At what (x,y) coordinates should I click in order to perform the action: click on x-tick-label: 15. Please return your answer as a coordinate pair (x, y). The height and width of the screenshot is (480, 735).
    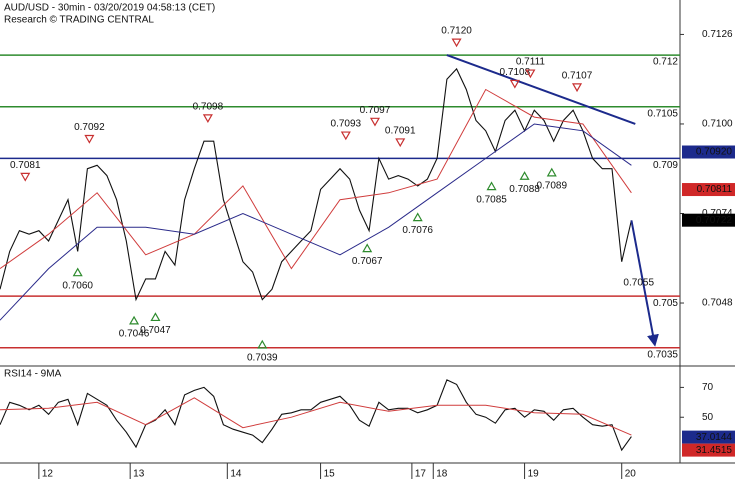
    Looking at the image, I should click on (330, 474).